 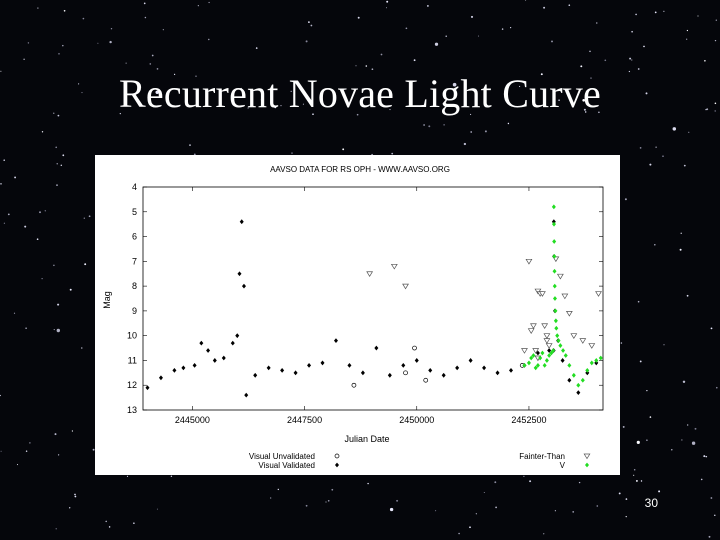 I want to click on y-tick-label: 6, so click(x=134, y=237).